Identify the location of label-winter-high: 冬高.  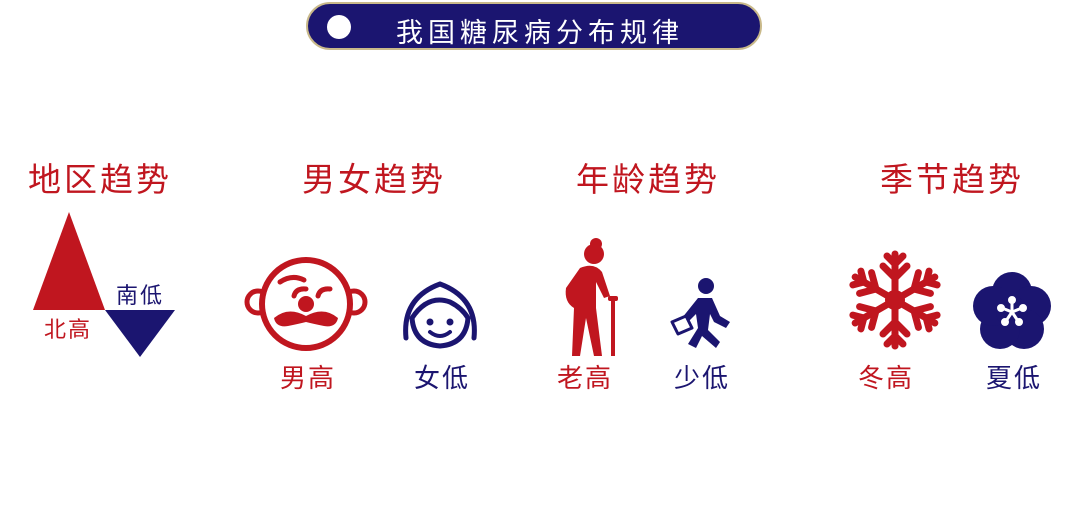
(886, 379).